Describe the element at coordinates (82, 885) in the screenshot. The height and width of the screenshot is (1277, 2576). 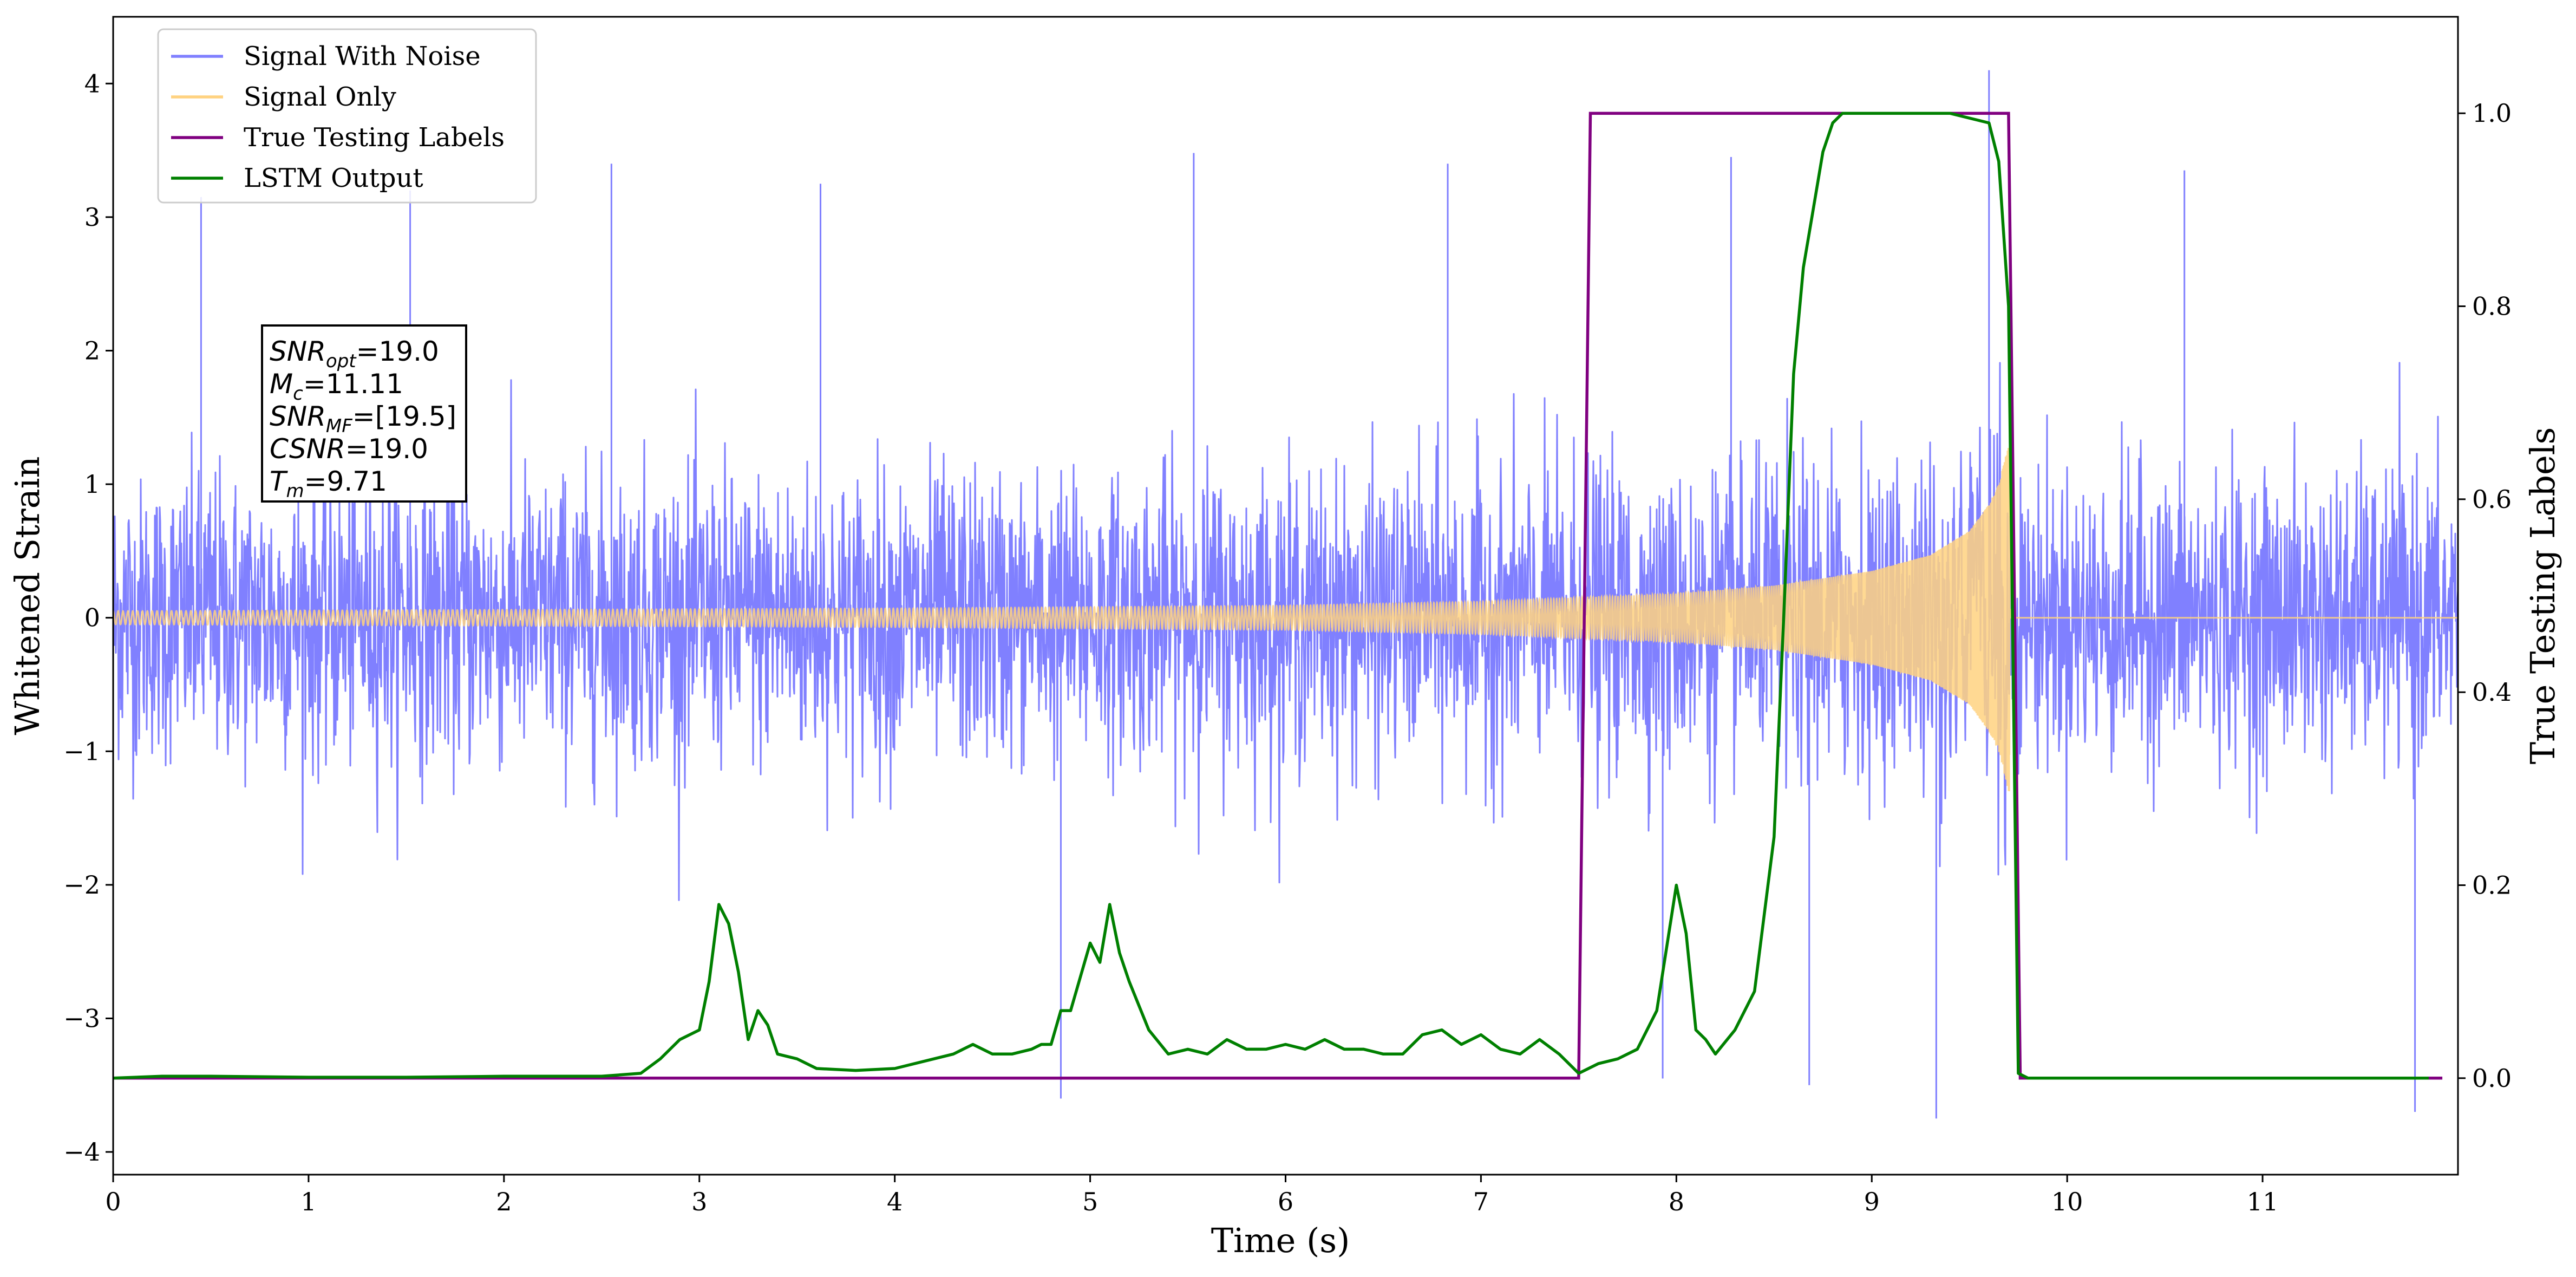
I see `y-left-tick-label: −2` at that location.